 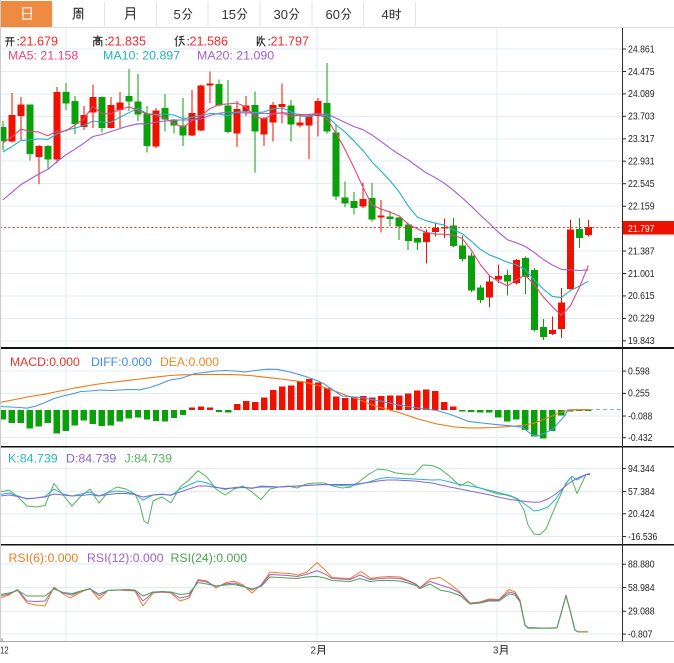 What do you see at coordinates (641, 274) in the screenshot?
I see `svg-text: 21.001` at bounding box center [641, 274].